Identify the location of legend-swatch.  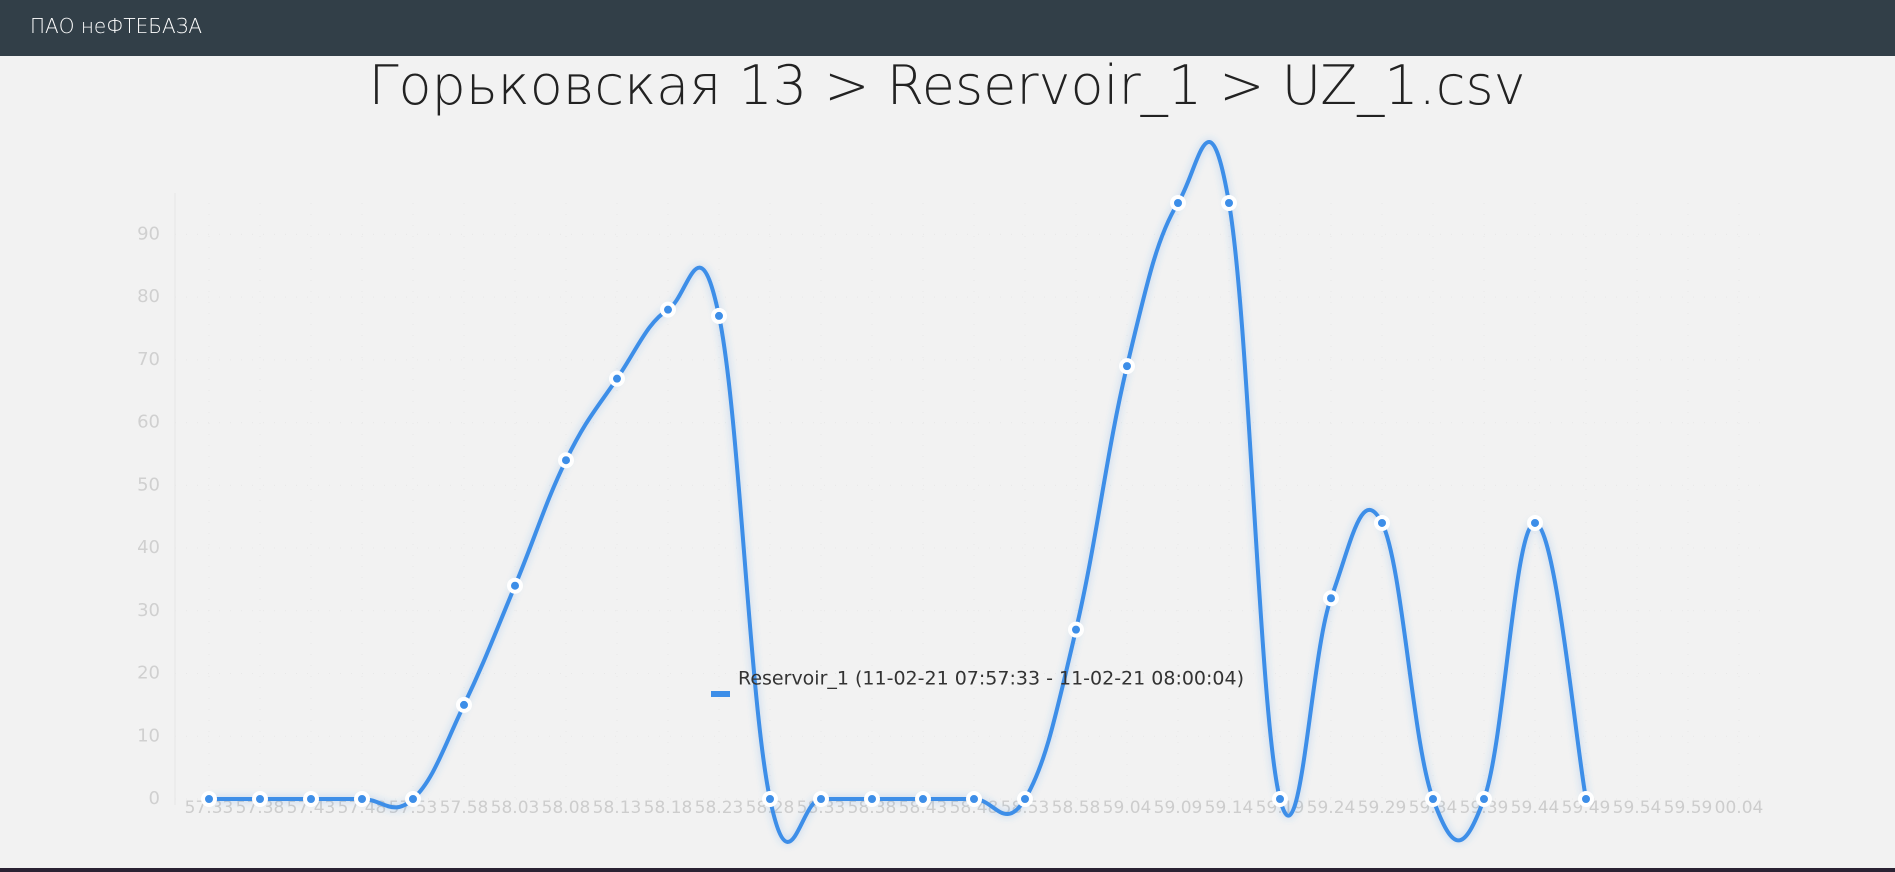
(720, 694).